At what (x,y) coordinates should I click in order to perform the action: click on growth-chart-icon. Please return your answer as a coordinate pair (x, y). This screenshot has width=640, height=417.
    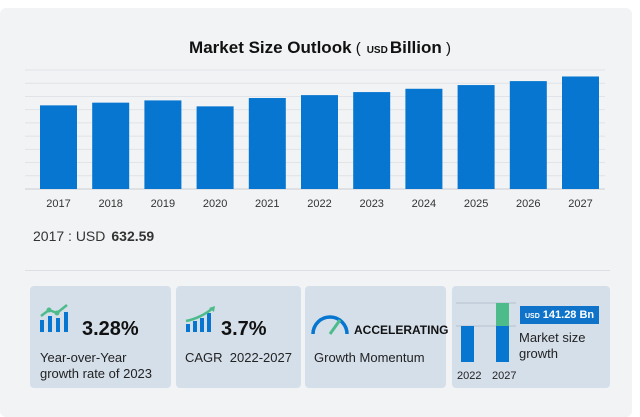
    Looking at the image, I should click on (54, 318).